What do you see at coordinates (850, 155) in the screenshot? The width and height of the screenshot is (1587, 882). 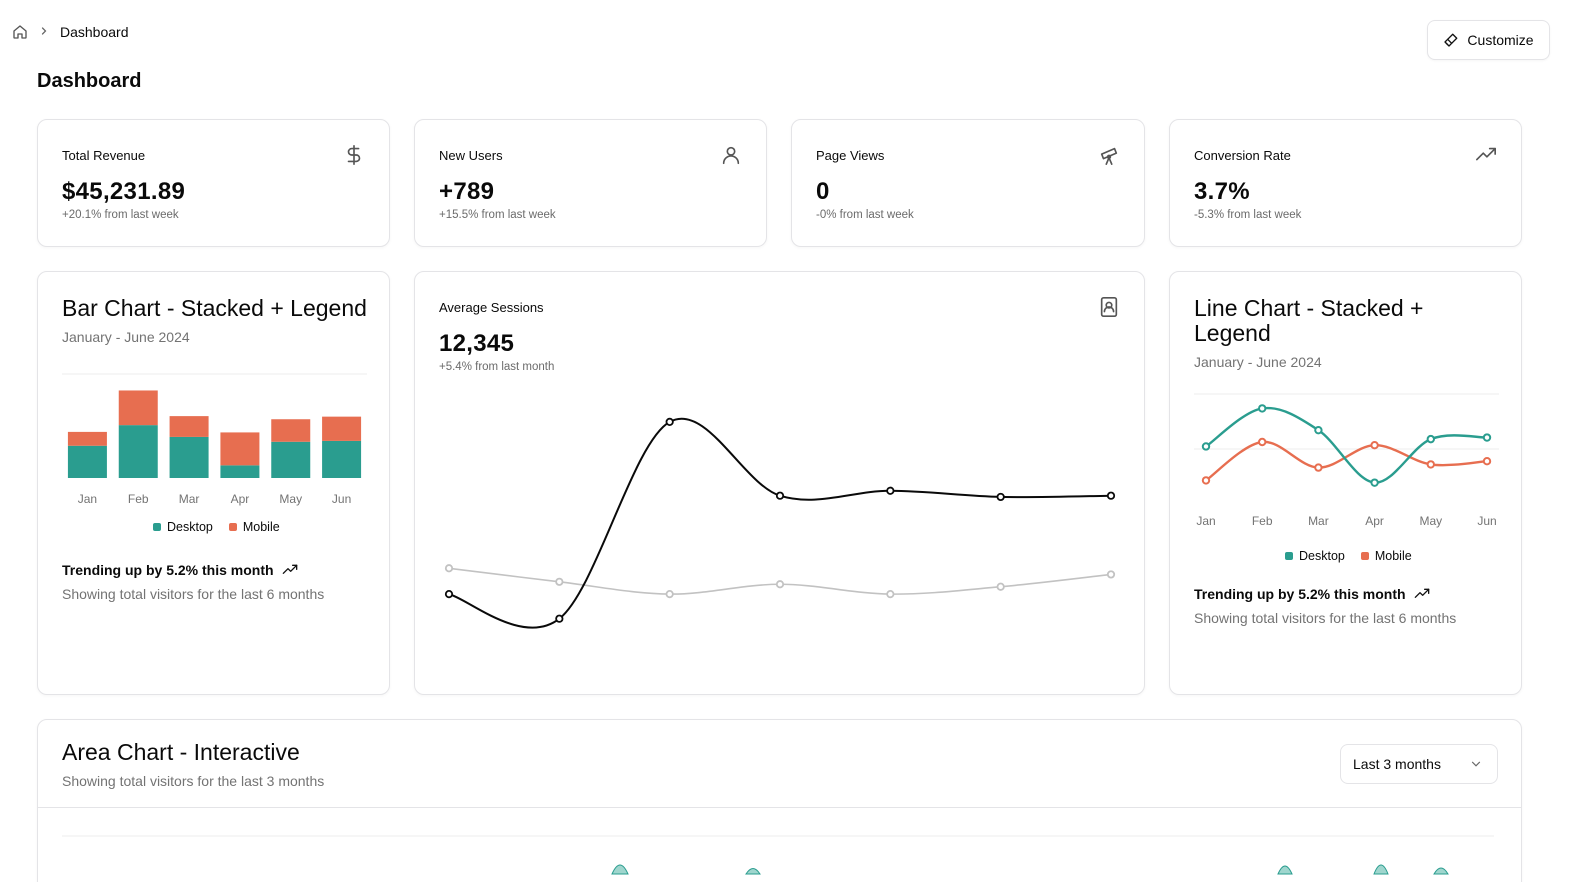 I see `stat-title: Page Views` at bounding box center [850, 155].